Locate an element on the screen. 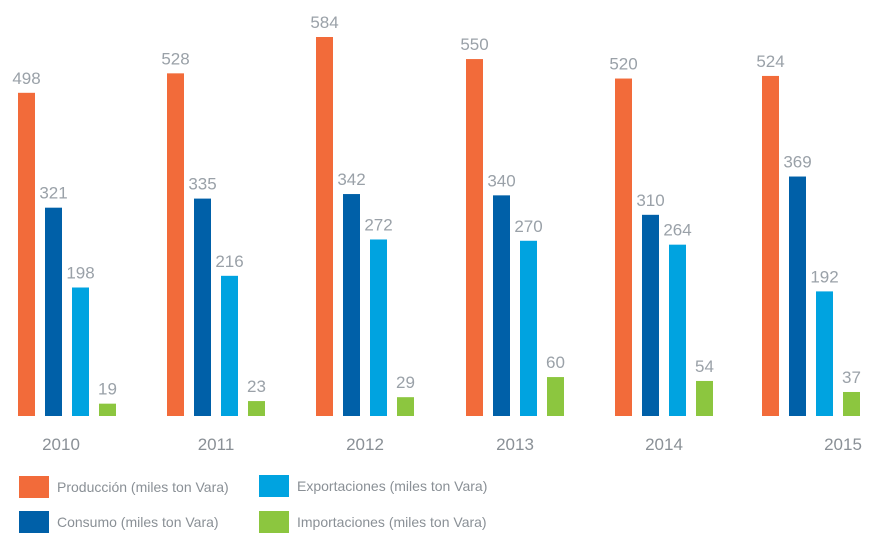 The height and width of the screenshot is (533, 875). data-label-importaciones-2015: 37 is located at coordinates (851, 377).